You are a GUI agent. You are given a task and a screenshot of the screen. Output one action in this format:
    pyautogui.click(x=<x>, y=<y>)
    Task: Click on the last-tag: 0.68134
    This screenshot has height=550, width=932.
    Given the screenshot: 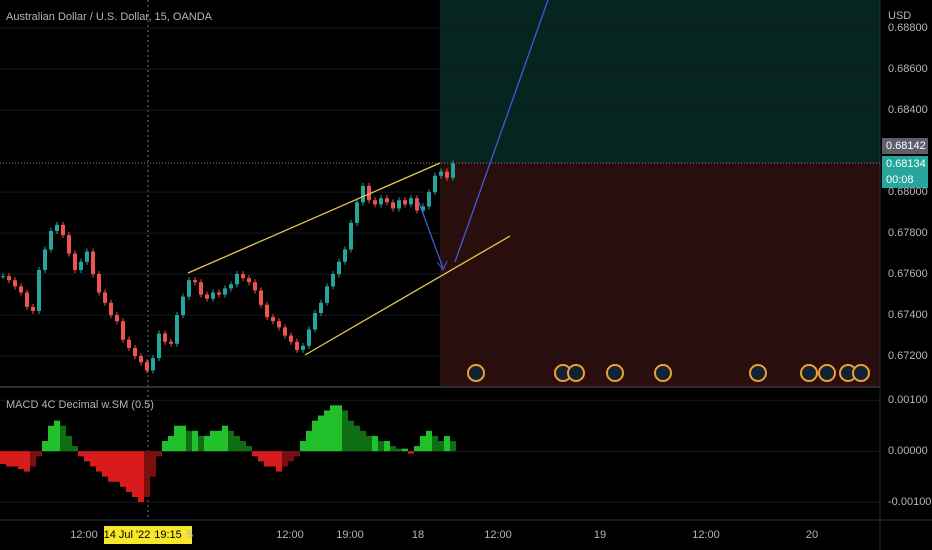 What is the action you would take?
    pyautogui.click(x=906, y=164)
    